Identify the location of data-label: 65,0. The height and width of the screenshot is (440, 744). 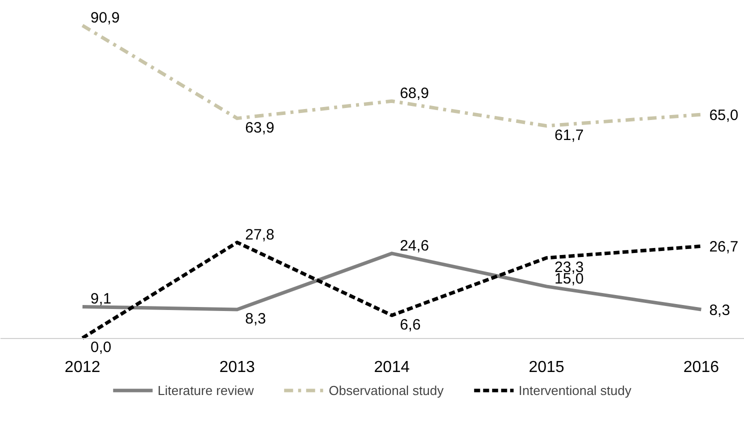
(723, 115).